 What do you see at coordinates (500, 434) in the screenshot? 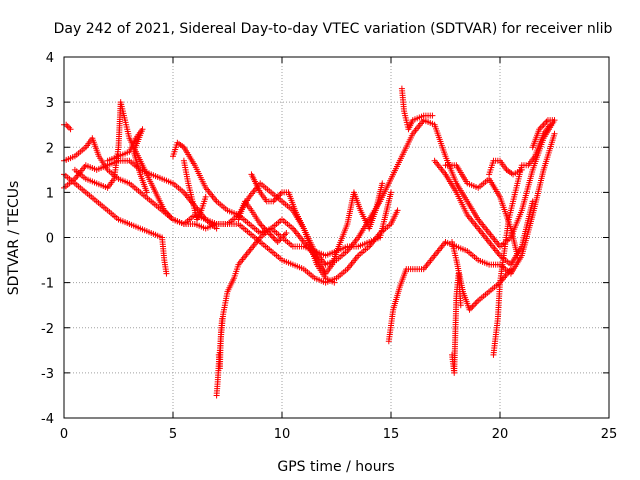
I see `x-tick-label: 20` at bounding box center [500, 434].